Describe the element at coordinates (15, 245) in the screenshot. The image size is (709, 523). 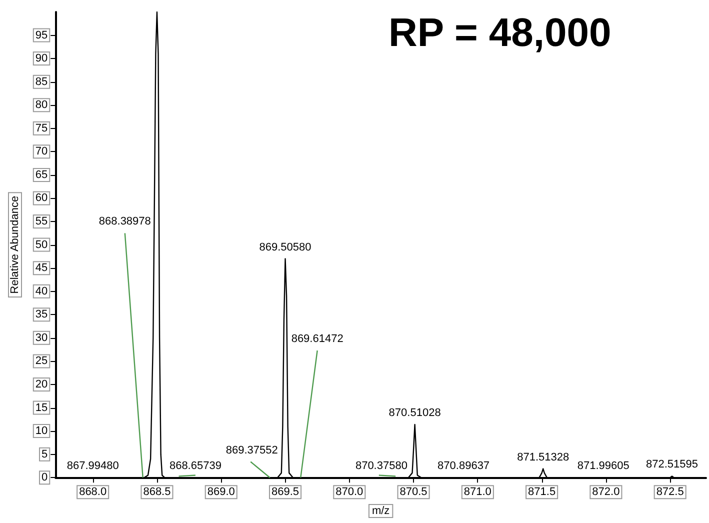
I see `y-axis-title: Relative Abundance` at that location.